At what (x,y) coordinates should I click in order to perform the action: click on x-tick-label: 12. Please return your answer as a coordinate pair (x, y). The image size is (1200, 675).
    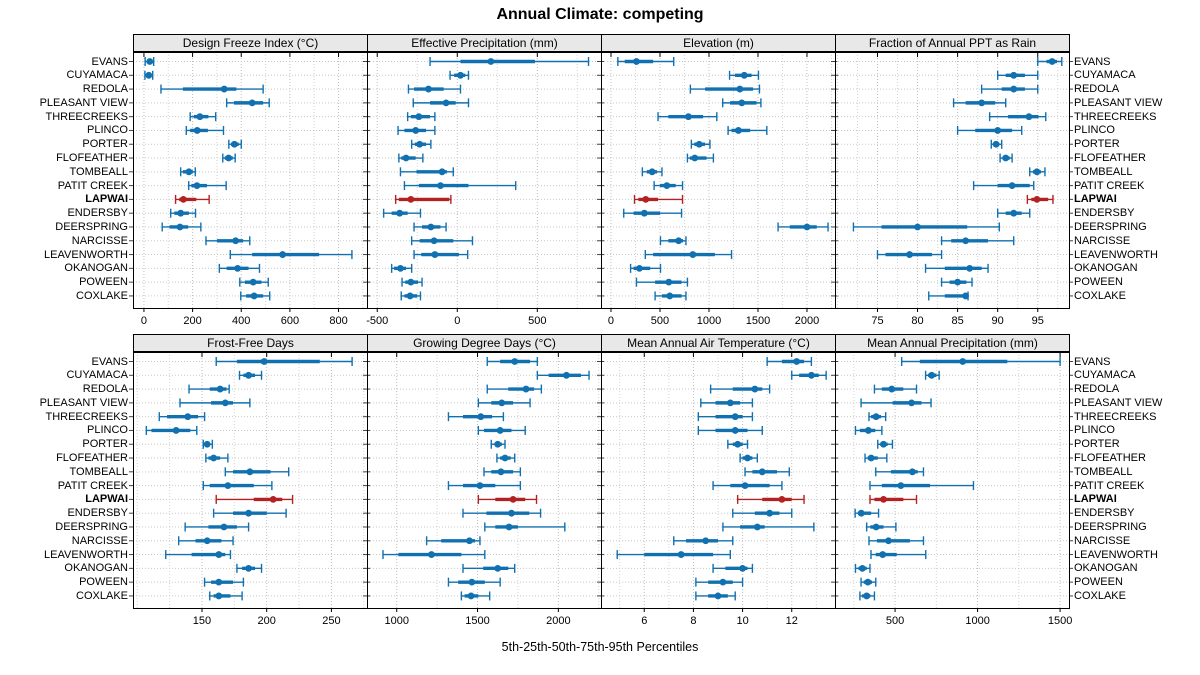
    Looking at the image, I should click on (791, 621).